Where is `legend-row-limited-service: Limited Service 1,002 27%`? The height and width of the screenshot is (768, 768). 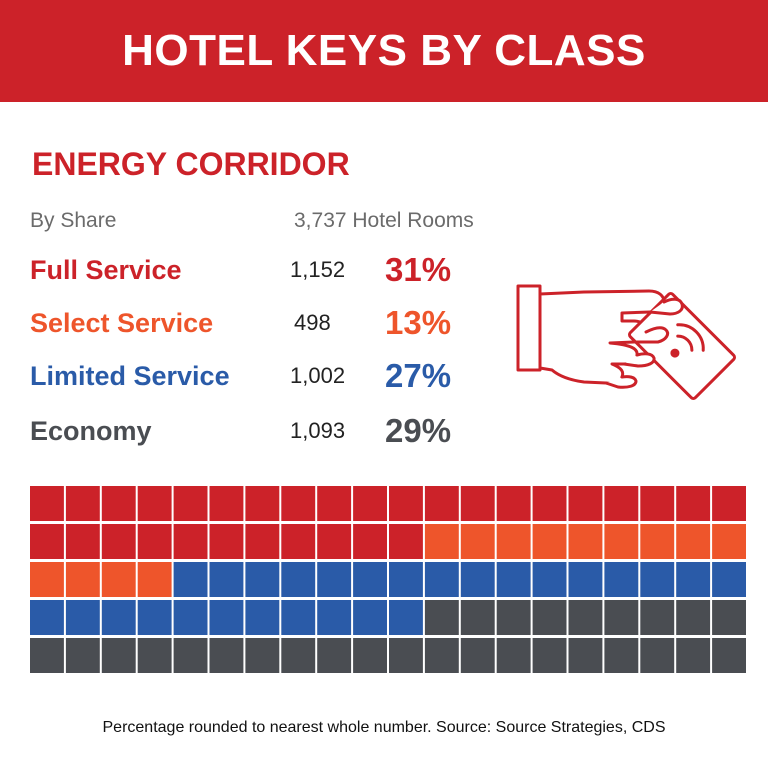
legend-row-limited-service: Limited Service 1,002 27% is located at coordinates (260, 376).